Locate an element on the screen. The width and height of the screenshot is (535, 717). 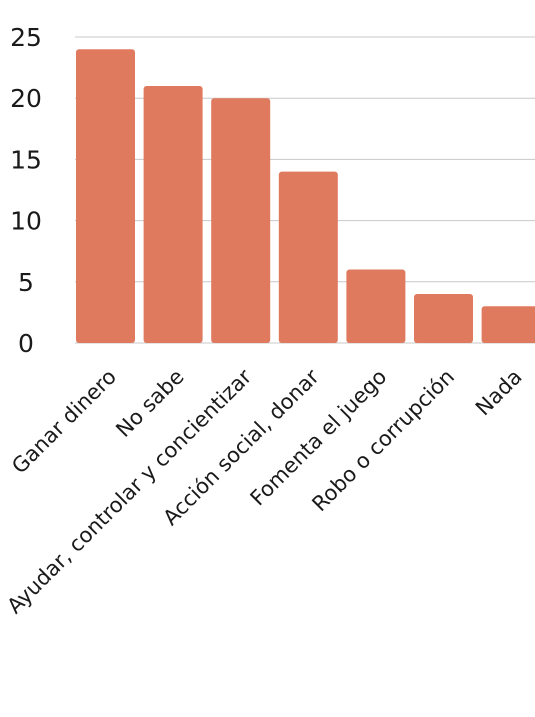
x-tick-label: Nada is located at coordinates (499, 393).